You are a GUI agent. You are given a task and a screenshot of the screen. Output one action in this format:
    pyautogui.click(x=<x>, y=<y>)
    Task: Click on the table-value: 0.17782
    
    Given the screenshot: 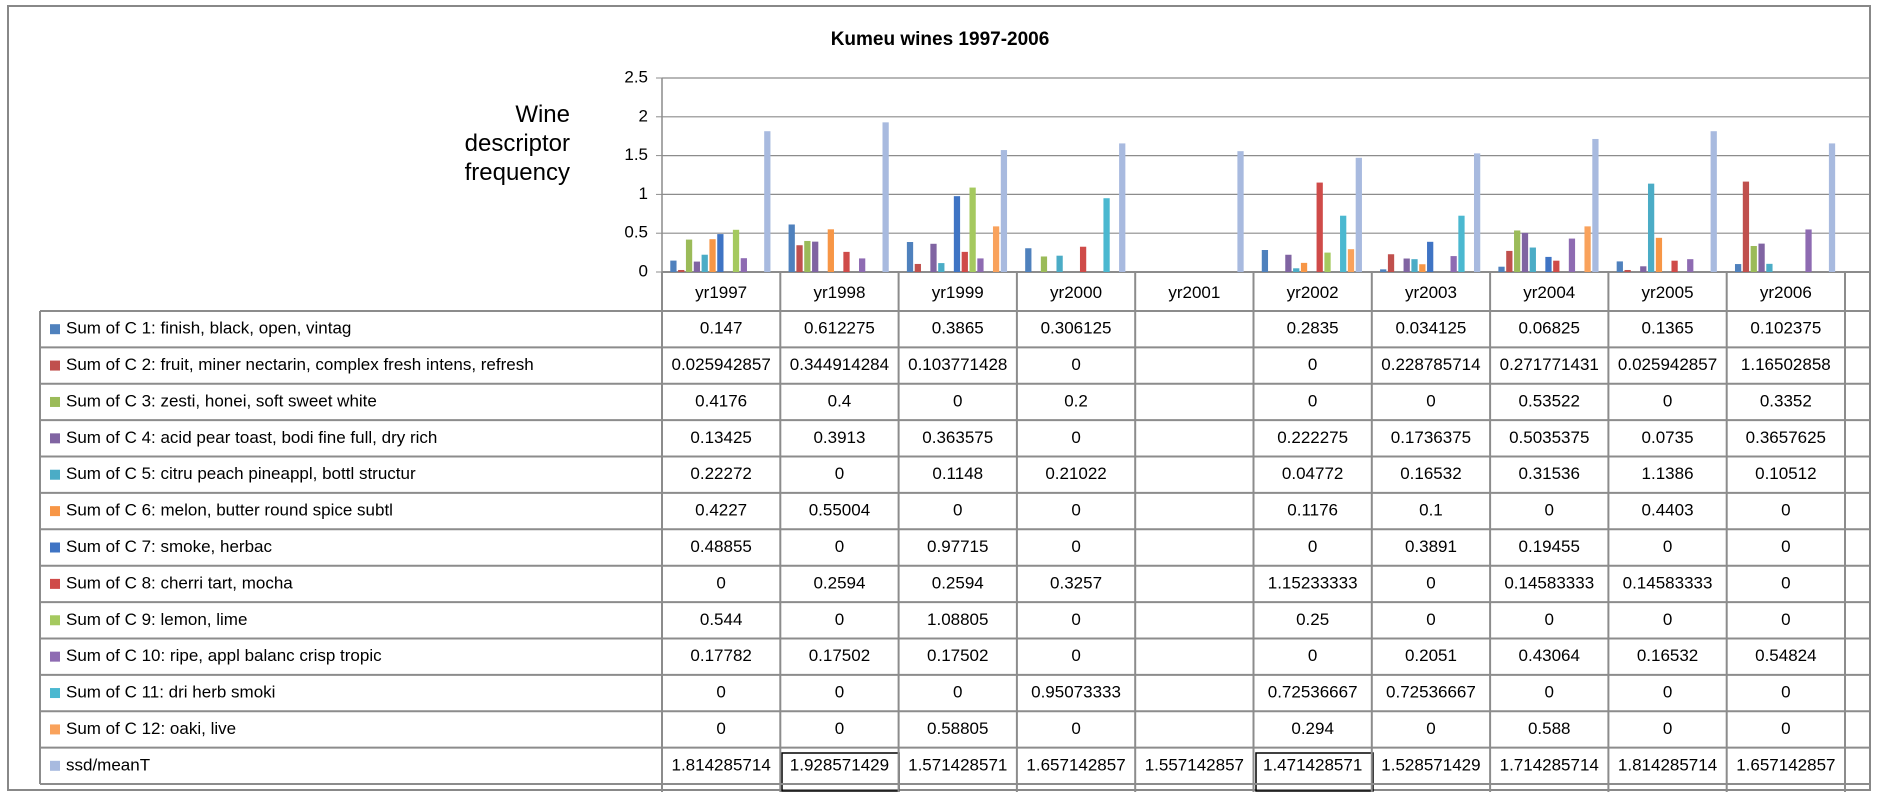 What is the action you would take?
    pyautogui.click(x=720, y=655)
    